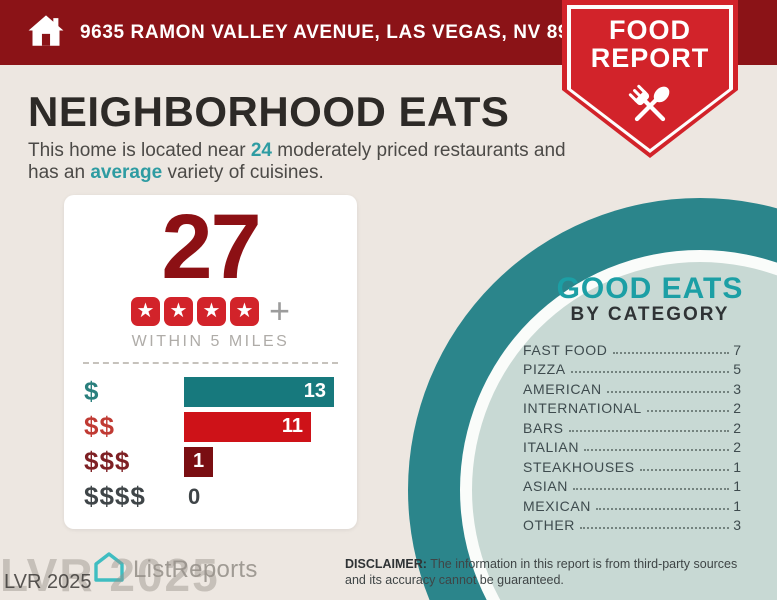 This screenshot has width=777, height=600. Describe the element at coordinates (544, 369) in the screenshot. I see `category-label: PIZZA` at that location.